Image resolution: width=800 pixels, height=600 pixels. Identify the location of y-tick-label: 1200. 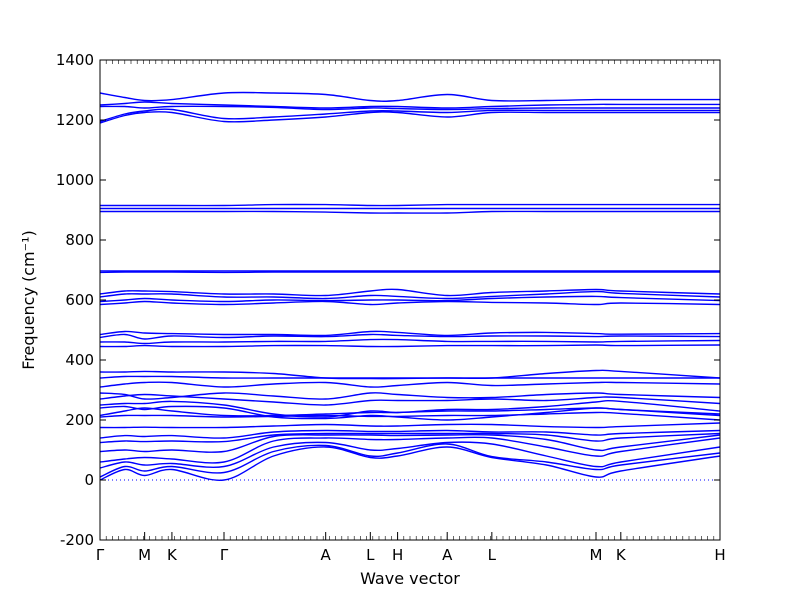
(75, 120).